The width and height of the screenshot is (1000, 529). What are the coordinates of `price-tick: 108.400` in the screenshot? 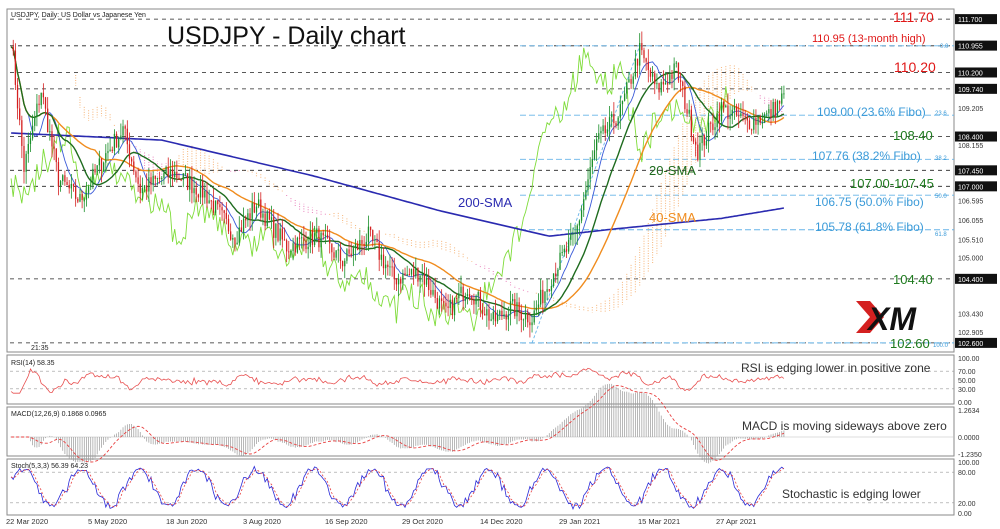 It's located at (970, 138).